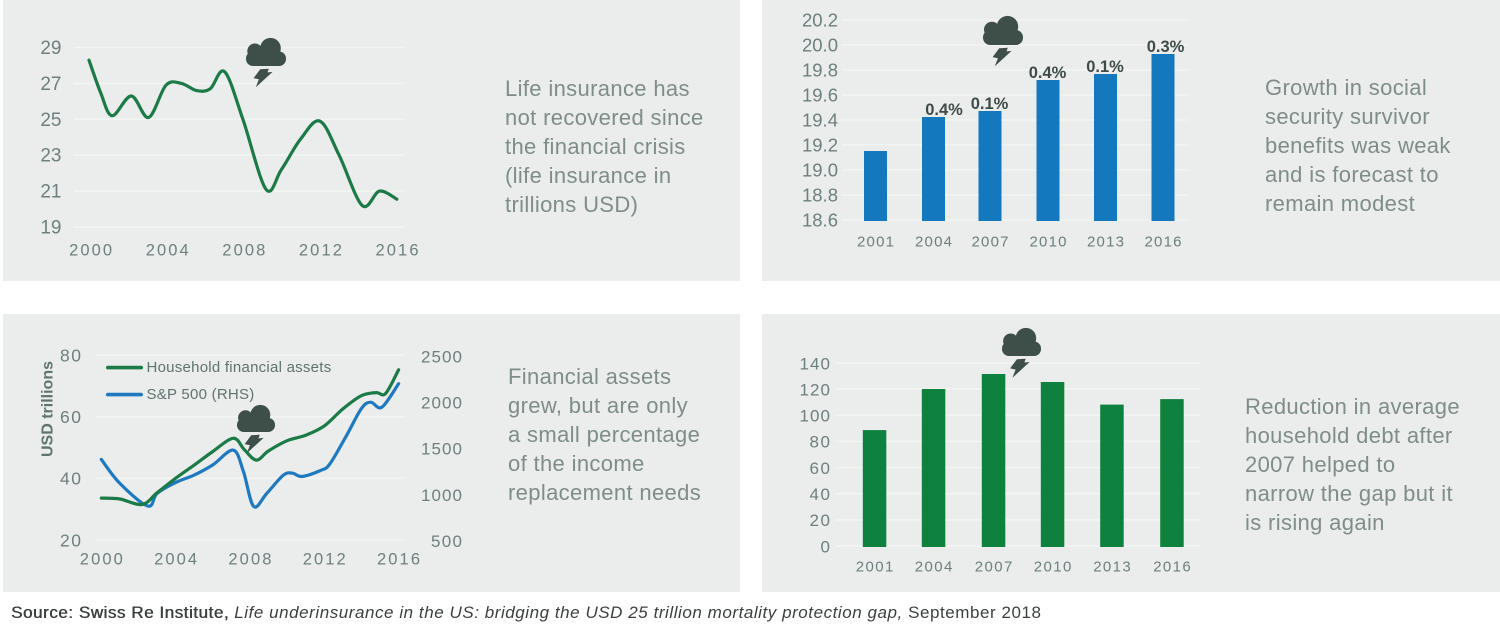  I want to click on svg-text: 0.3%, so click(1166, 47).